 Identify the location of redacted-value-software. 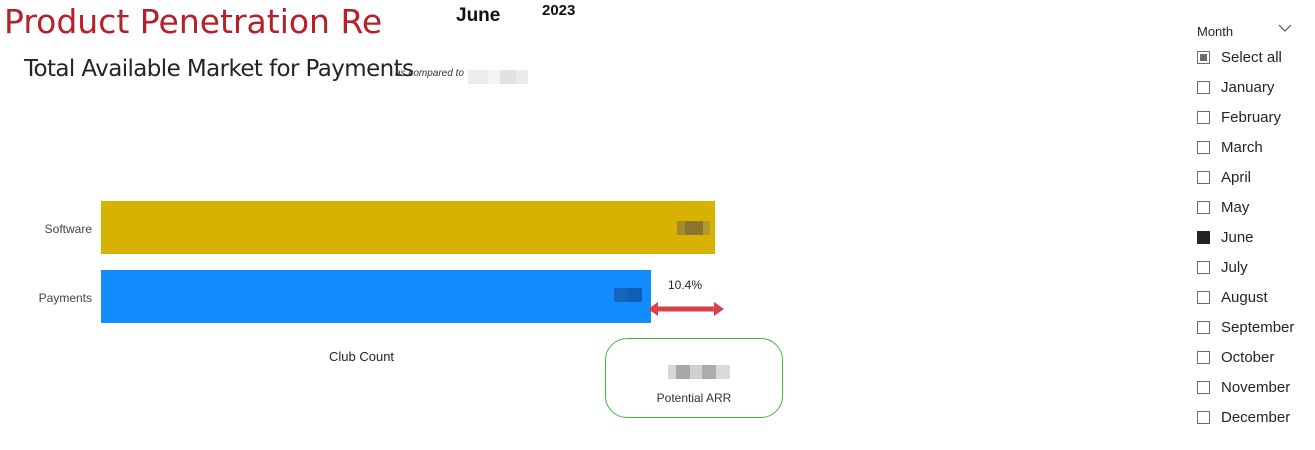
(693, 228).